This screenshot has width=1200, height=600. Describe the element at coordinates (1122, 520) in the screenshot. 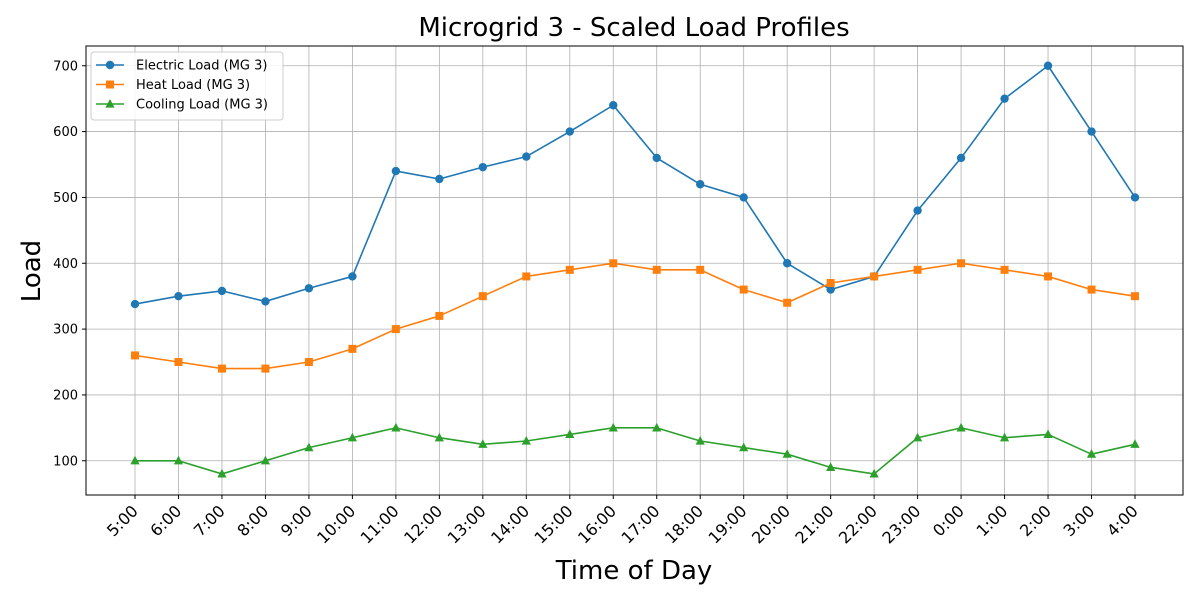

I see `x-tick-label: 4:00` at that location.